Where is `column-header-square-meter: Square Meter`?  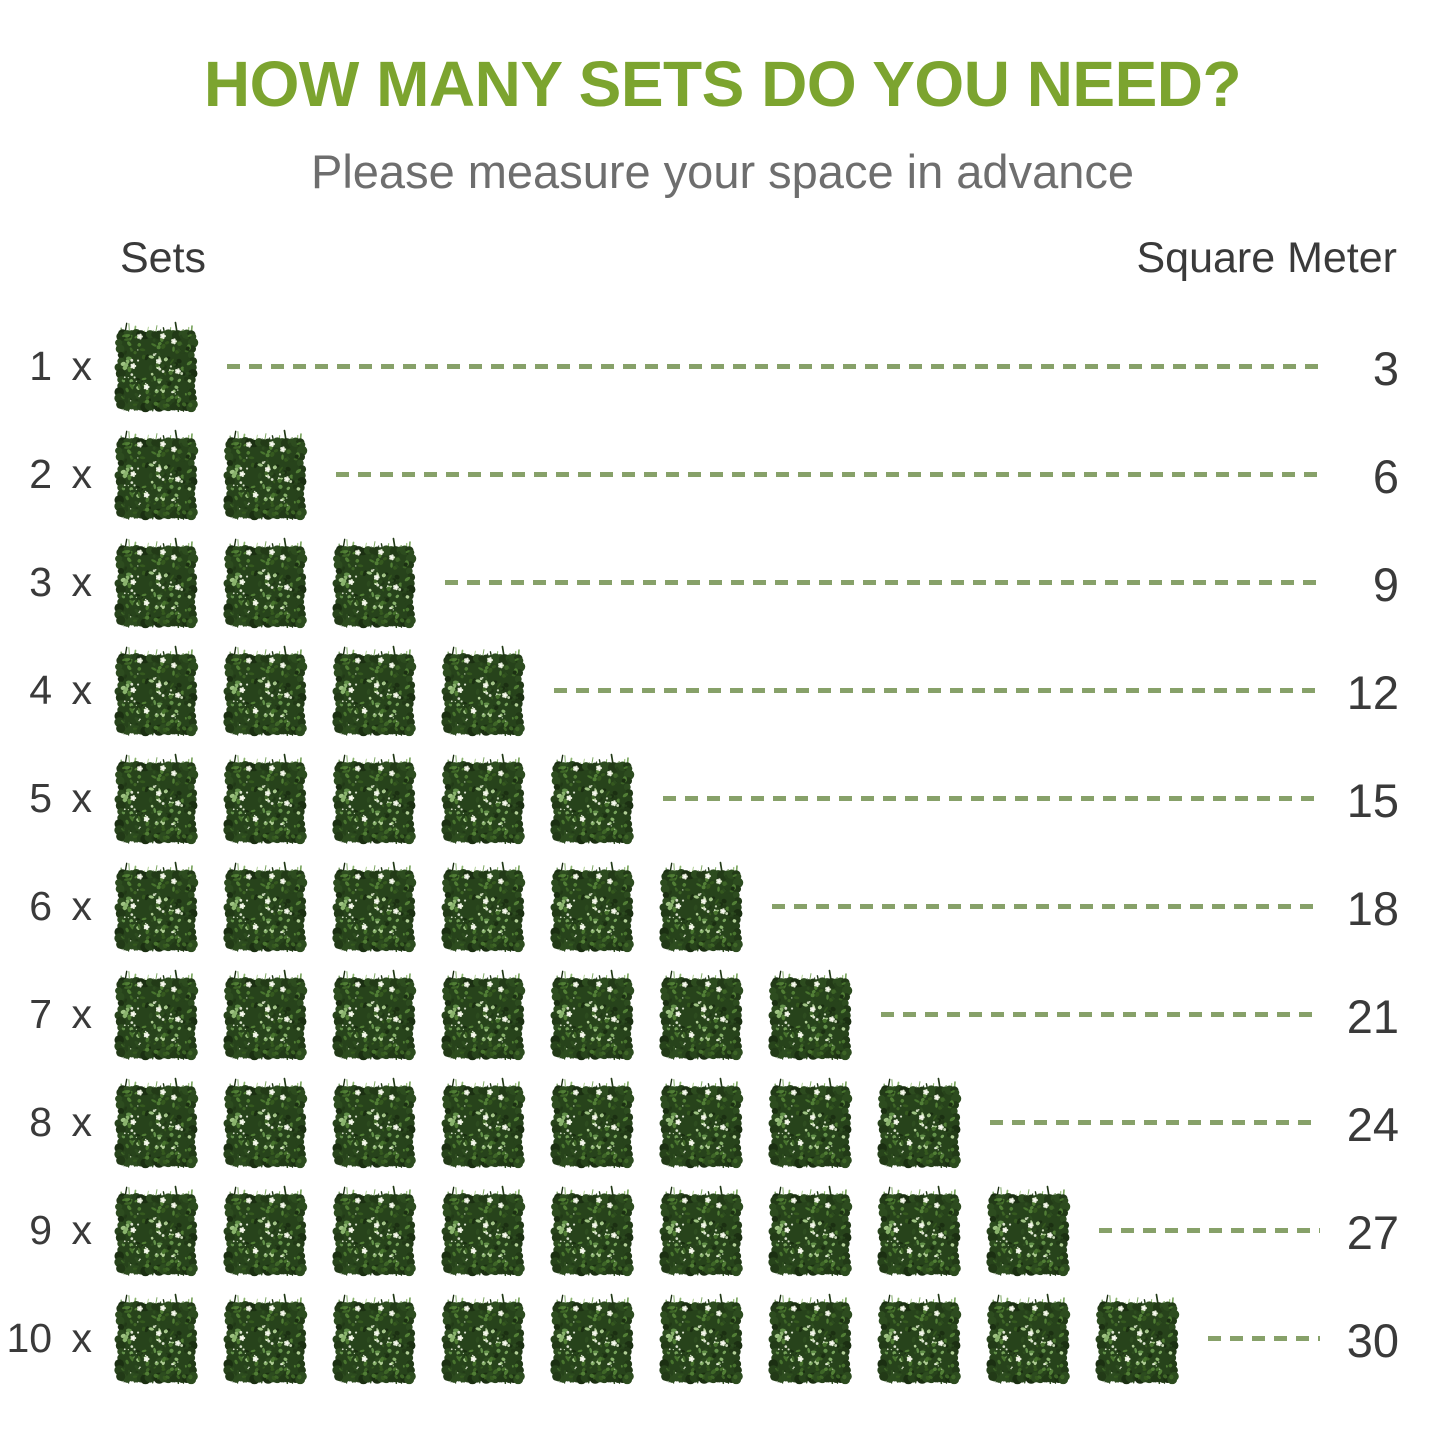 column-header-square-meter: Square Meter is located at coordinates (1266, 258).